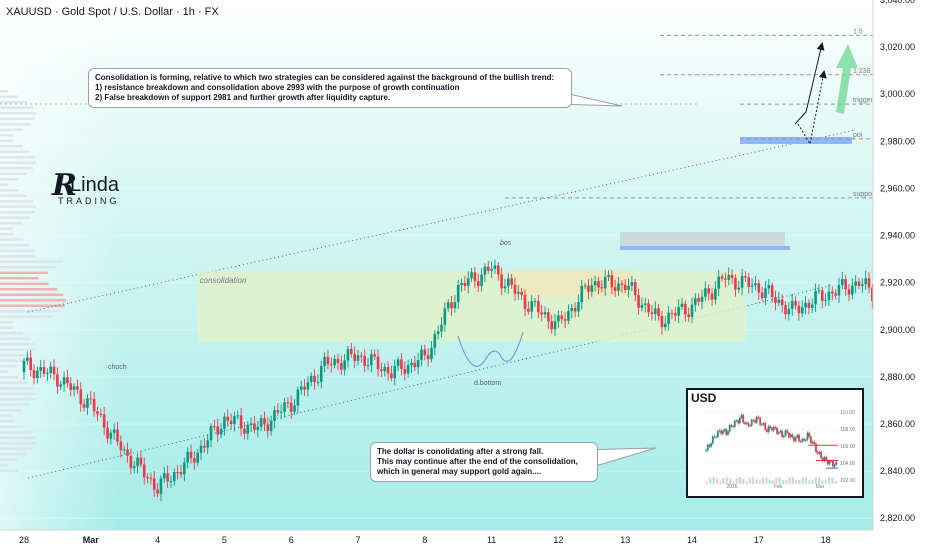 This screenshot has height=550, width=932. What do you see at coordinates (506, 243) in the screenshot?
I see `annotation-bos: bos` at bounding box center [506, 243].